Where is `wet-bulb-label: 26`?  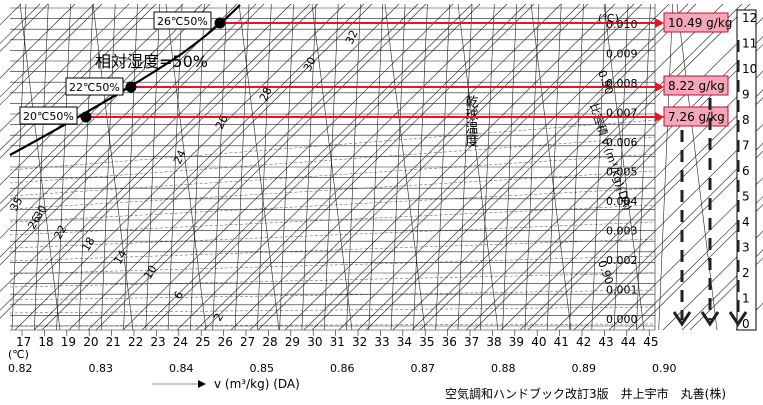
wet-bulb-label: 26 is located at coordinates (34, 222).